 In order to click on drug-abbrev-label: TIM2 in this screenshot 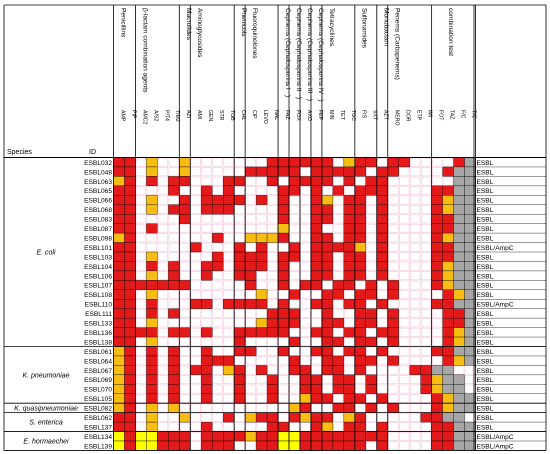, I will do `click(177, 116)`.